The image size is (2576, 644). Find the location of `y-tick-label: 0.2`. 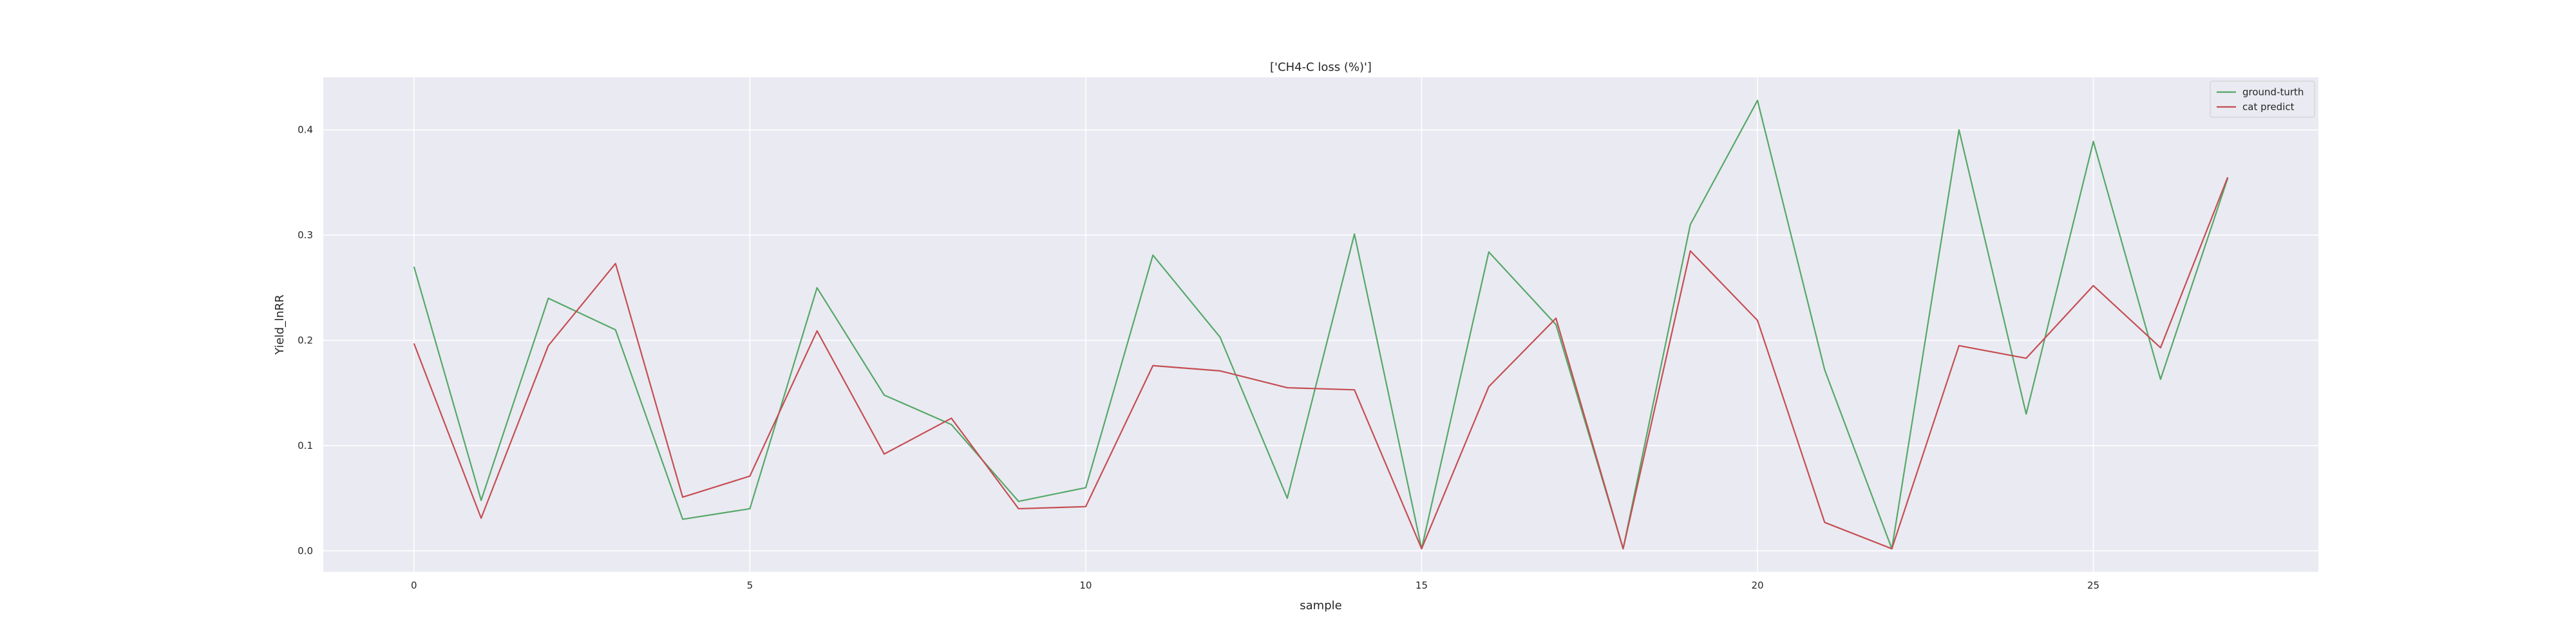

y-tick-label: 0.2 is located at coordinates (305, 340).